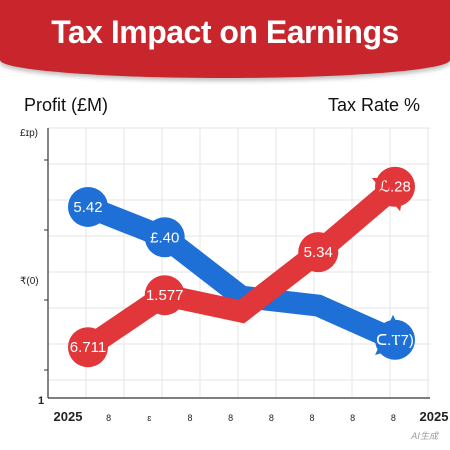 This screenshot has height=450, width=450. Describe the element at coordinates (424, 437) in the screenshot. I see `watermark-text: AI生成` at that location.